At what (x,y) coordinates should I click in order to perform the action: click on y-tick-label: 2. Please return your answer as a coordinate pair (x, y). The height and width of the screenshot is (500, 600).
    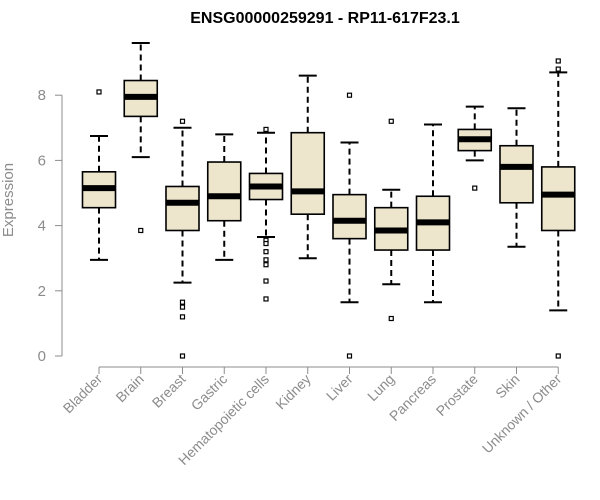
    Looking at the image, I should click on (42, 291).